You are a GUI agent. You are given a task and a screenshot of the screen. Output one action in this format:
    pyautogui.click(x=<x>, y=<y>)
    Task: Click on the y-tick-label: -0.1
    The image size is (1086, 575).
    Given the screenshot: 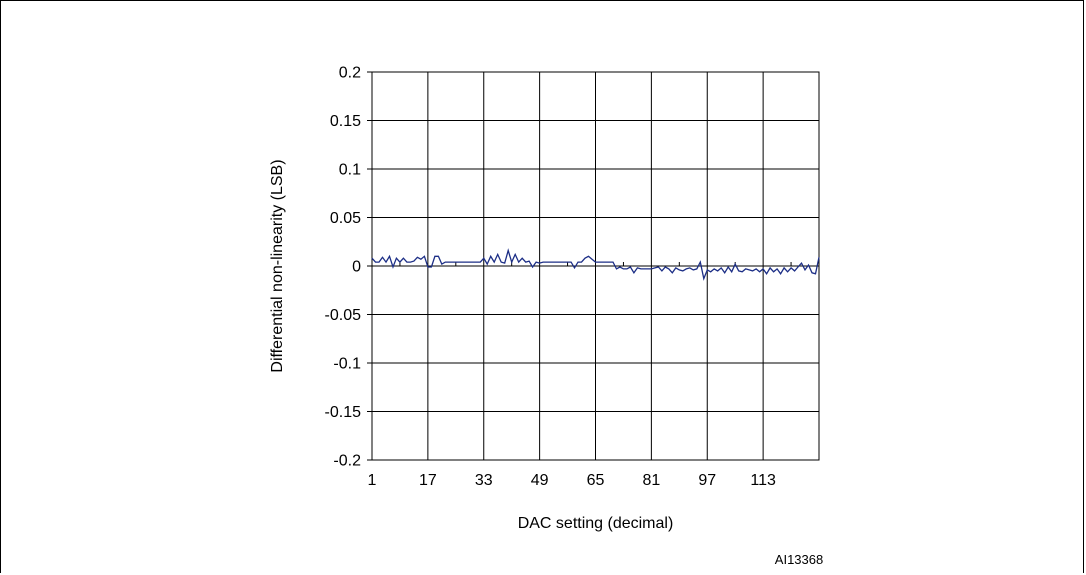 What is the action you would take?
    pyautogui.click(x=347, y=364)
    